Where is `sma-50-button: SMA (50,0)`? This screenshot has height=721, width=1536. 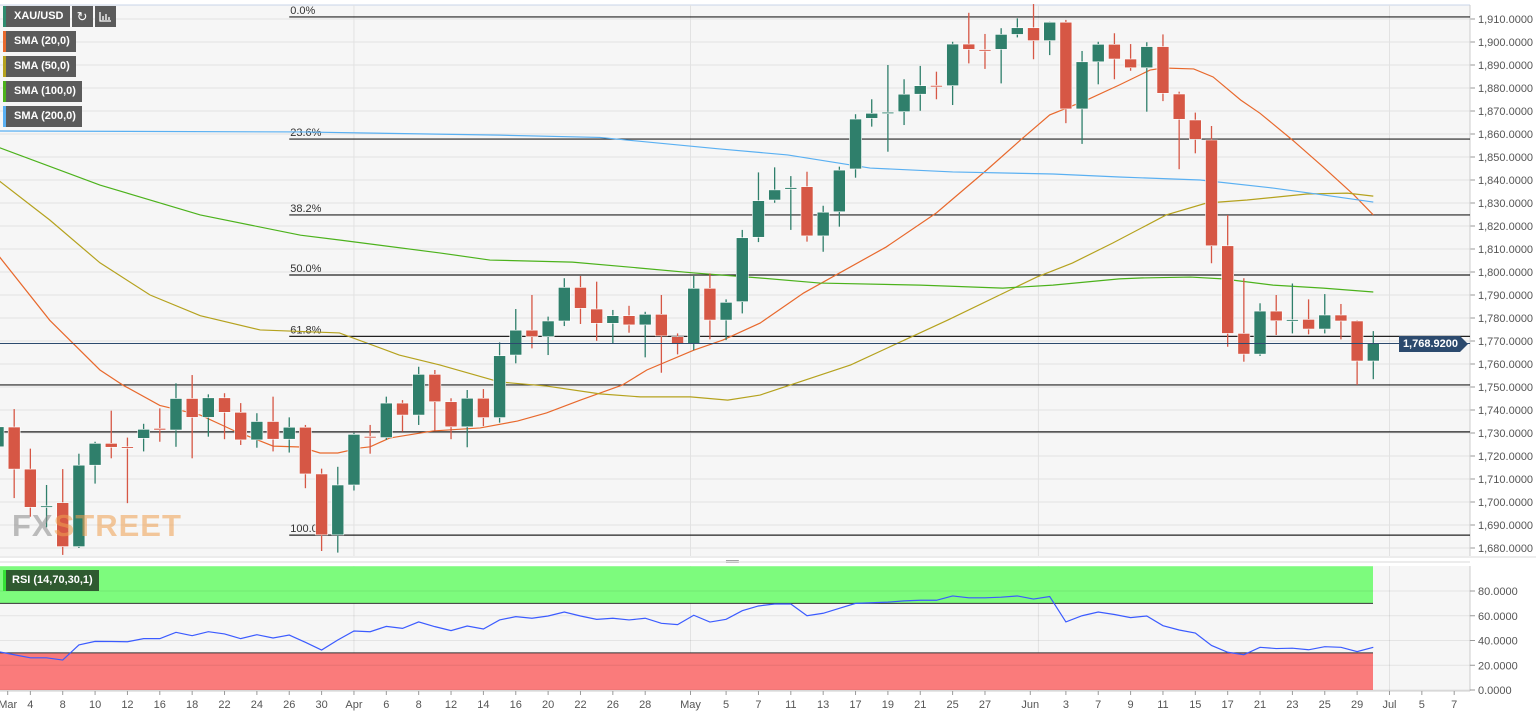
sma-50-button: SMA (50,0) is located at coordinates (39, 66).